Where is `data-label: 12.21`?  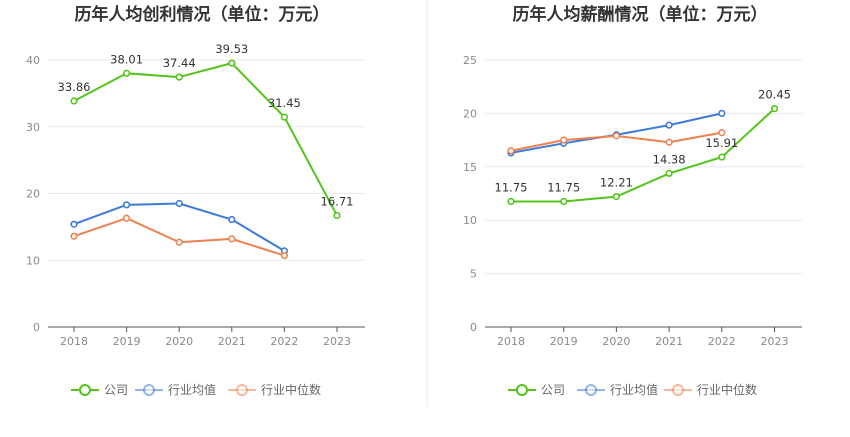
data-label: 12.21 is located at coordinates (616, 183).